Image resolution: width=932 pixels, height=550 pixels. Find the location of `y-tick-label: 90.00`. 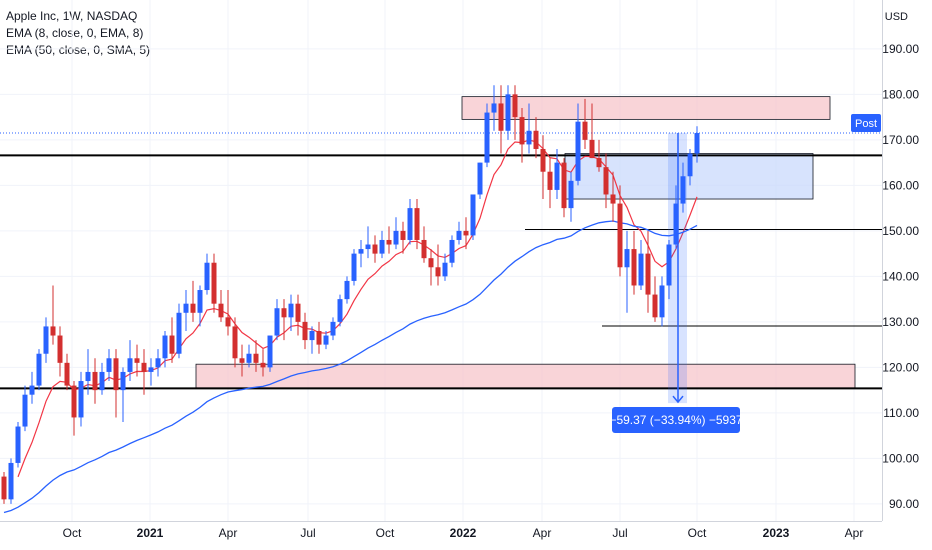

y-tick-label: 90.00 is located at coordinates (904, 504).